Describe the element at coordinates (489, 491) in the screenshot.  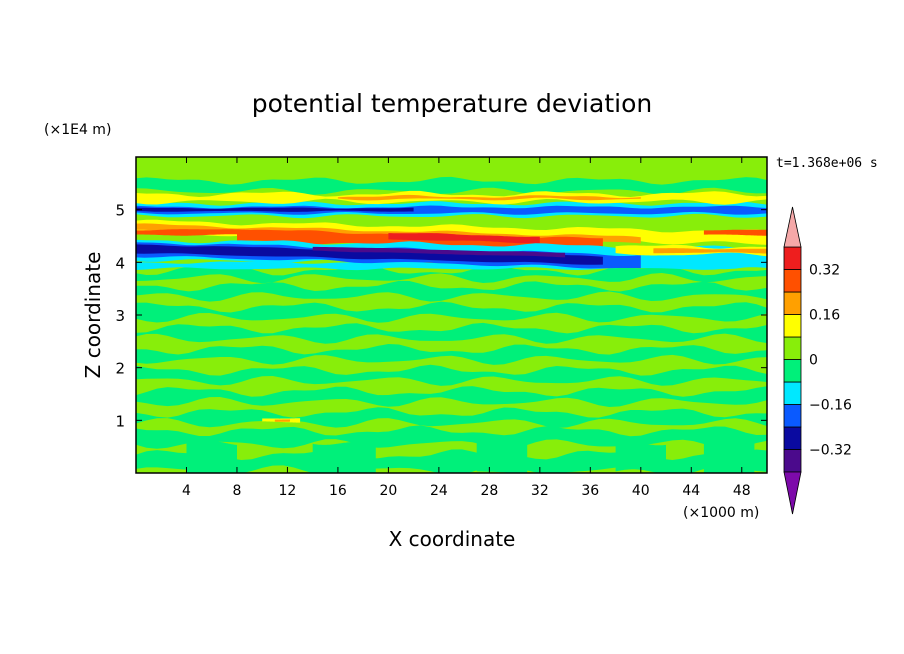
I see `x-tick-label: 28` at that location.